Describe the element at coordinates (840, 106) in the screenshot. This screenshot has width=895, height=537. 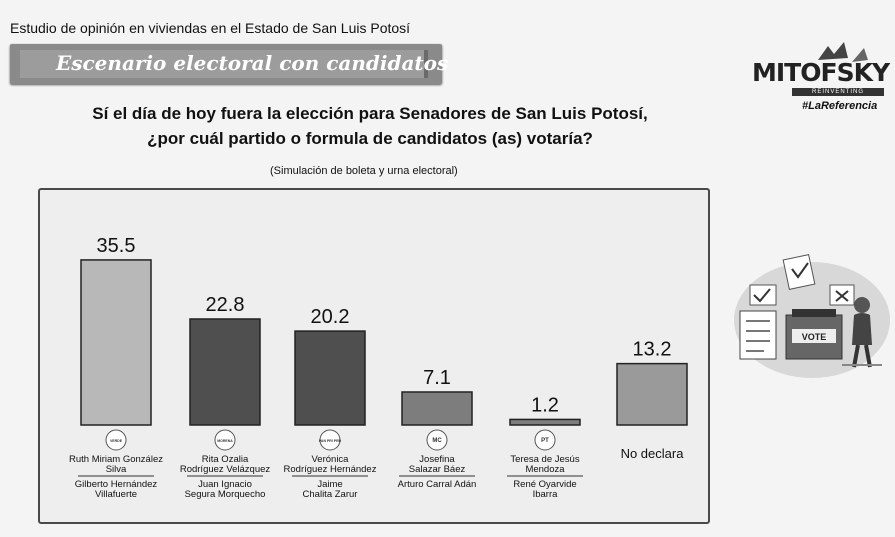
I see `logo-hashtag: #LaReferencia` at that location.